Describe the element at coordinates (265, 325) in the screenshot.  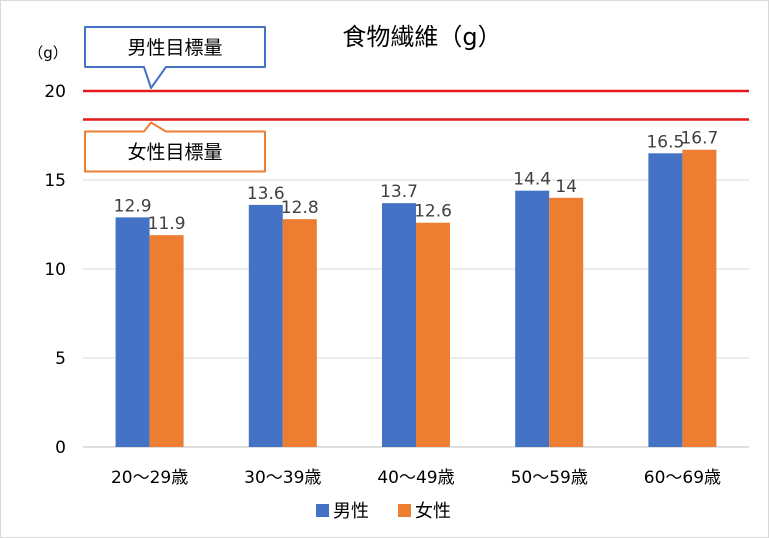
I see `bar-男性-30～39歳` at that location.